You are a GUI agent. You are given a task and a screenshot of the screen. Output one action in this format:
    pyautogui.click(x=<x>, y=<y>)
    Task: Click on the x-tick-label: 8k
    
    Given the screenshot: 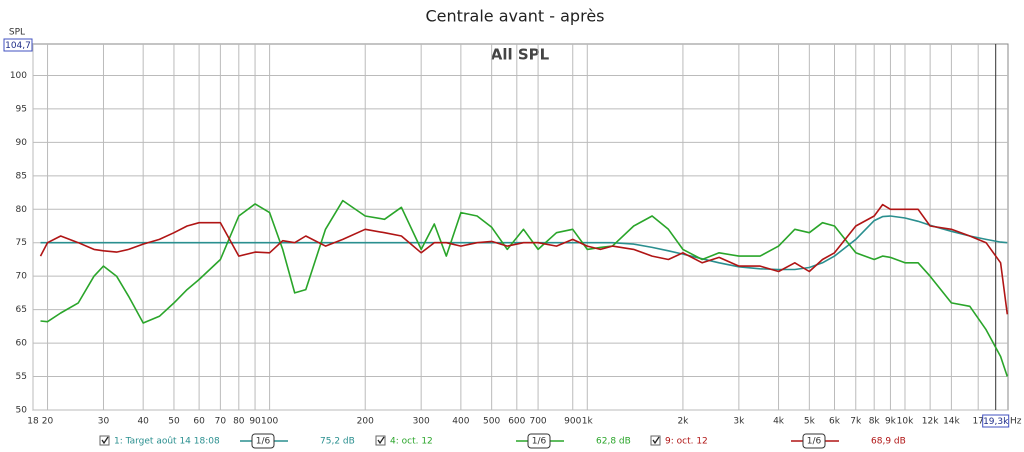 What is the action you would take?
    pyautogui.click(x=875, y=422)
    